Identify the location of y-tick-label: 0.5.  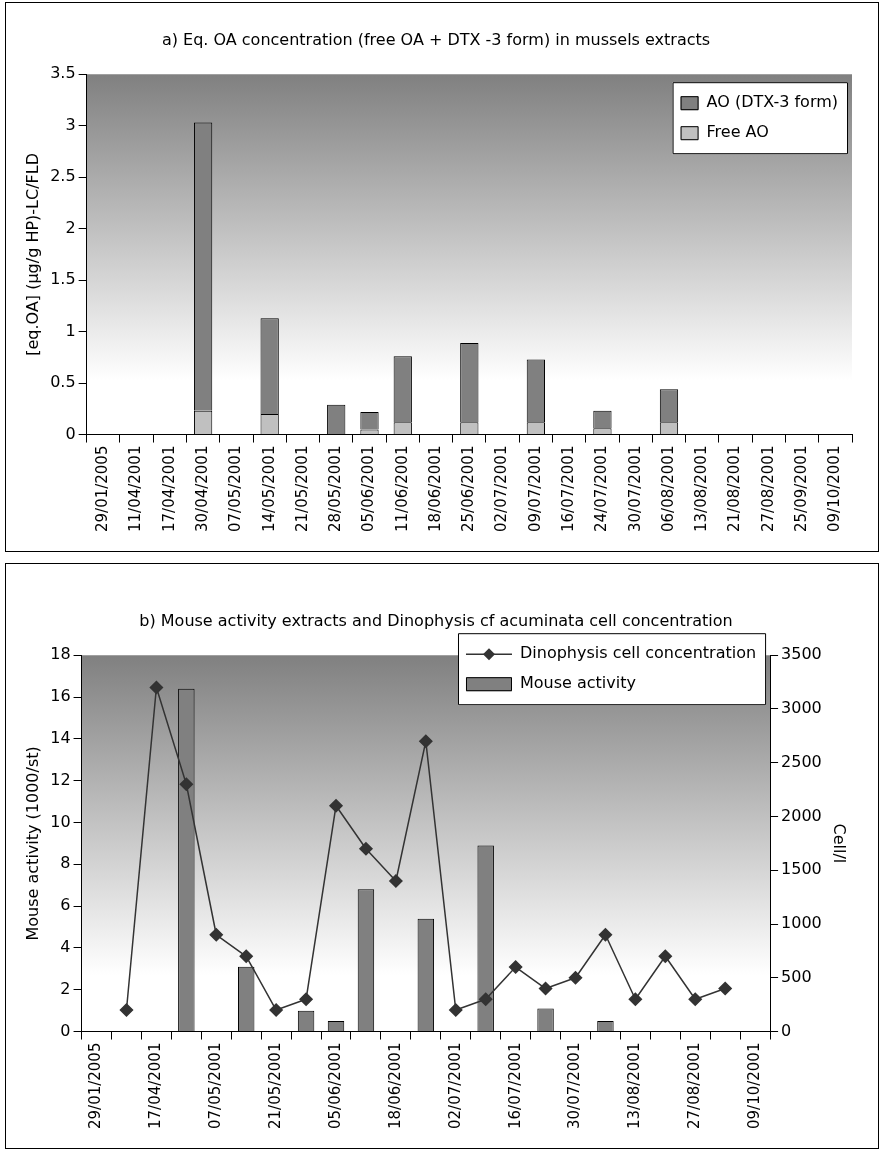
(63, 382).